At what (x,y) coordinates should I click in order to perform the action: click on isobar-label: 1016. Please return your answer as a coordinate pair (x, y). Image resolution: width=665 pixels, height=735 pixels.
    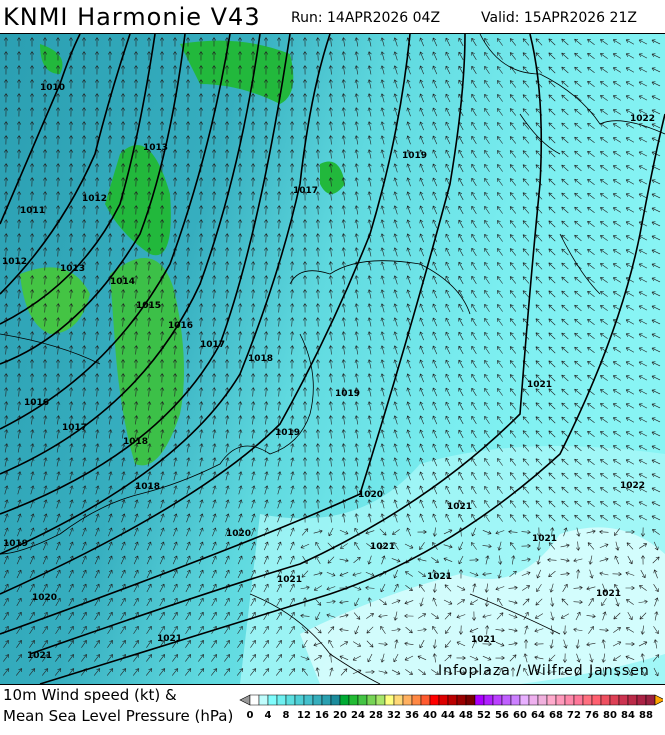
    Looking at the image, I should click on (36, 403).